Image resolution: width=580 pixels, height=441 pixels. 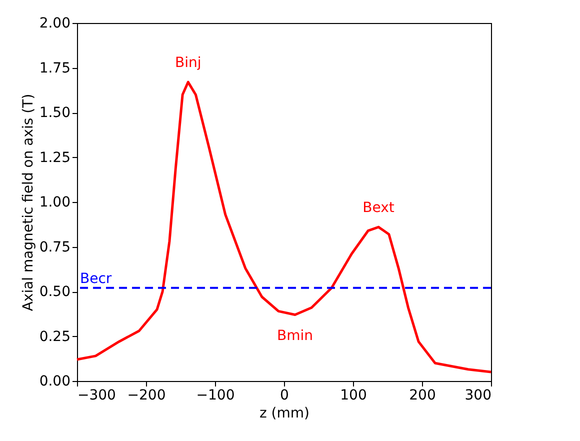 I want to click on y-tick-label: 1.75, so click(x=54, y=68).